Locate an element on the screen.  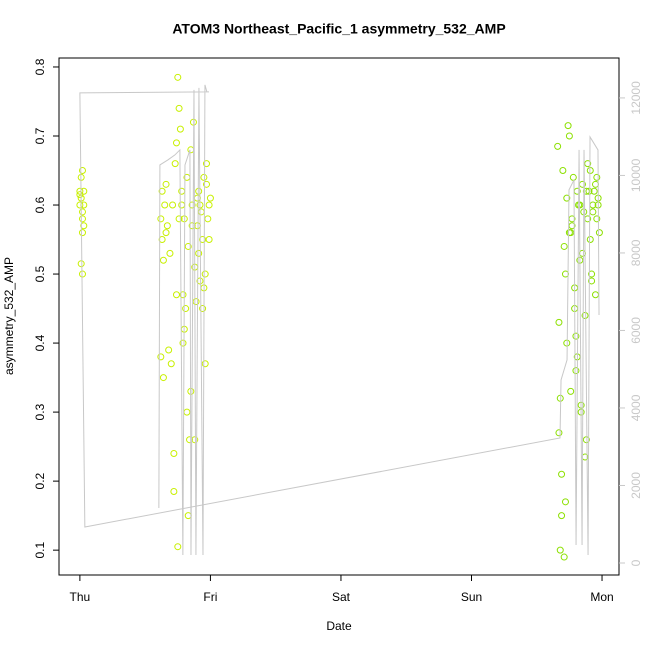
y-tick-label: 0.8 is located at coordinates (40, 66).